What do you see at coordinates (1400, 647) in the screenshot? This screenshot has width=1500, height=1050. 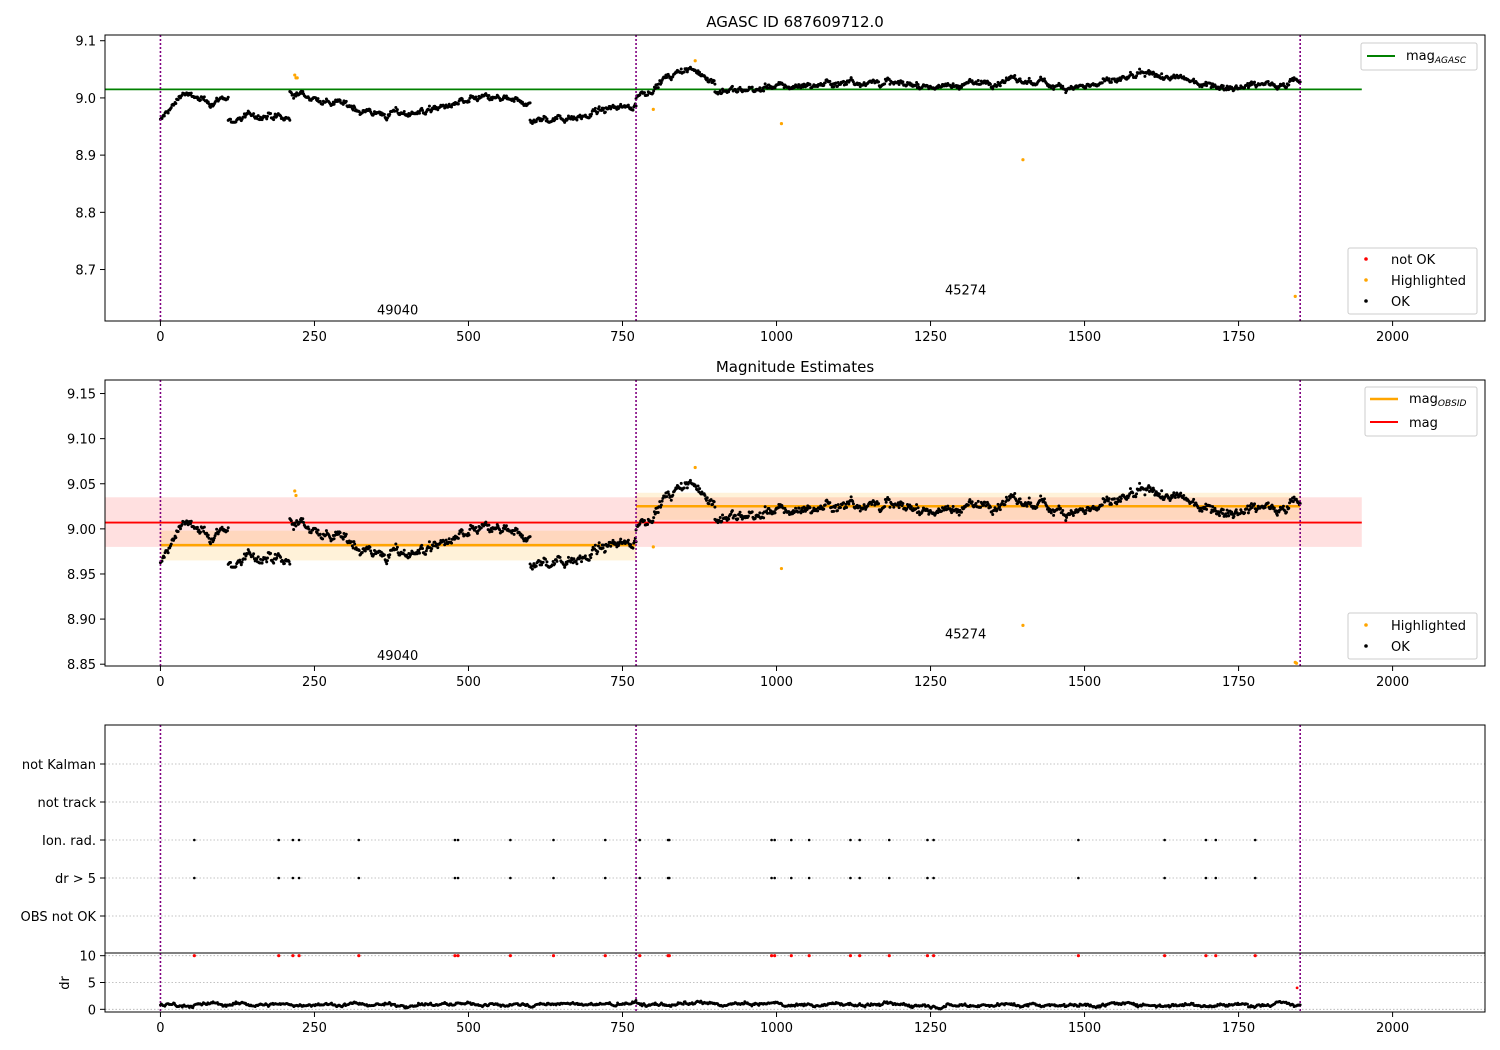 I see `legend-ok-label-2: OK` at bounding box center [1400, 647].